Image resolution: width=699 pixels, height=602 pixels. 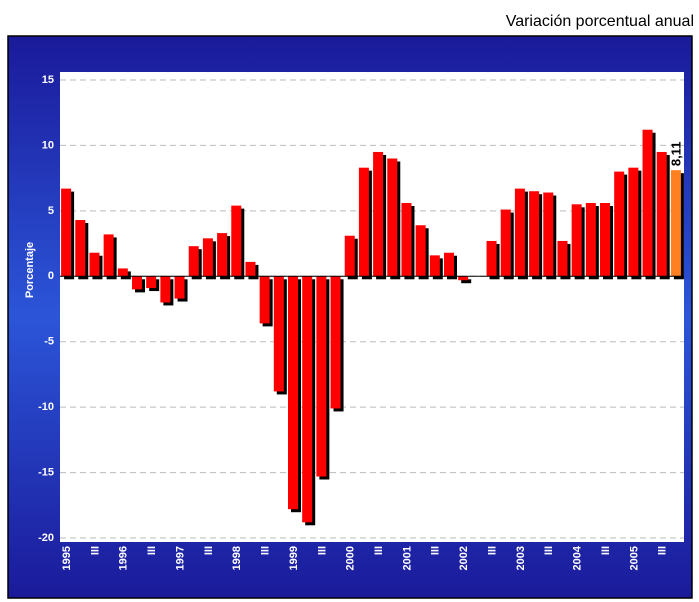 I want to click on bar-shadow, so click(x=466, y=281).